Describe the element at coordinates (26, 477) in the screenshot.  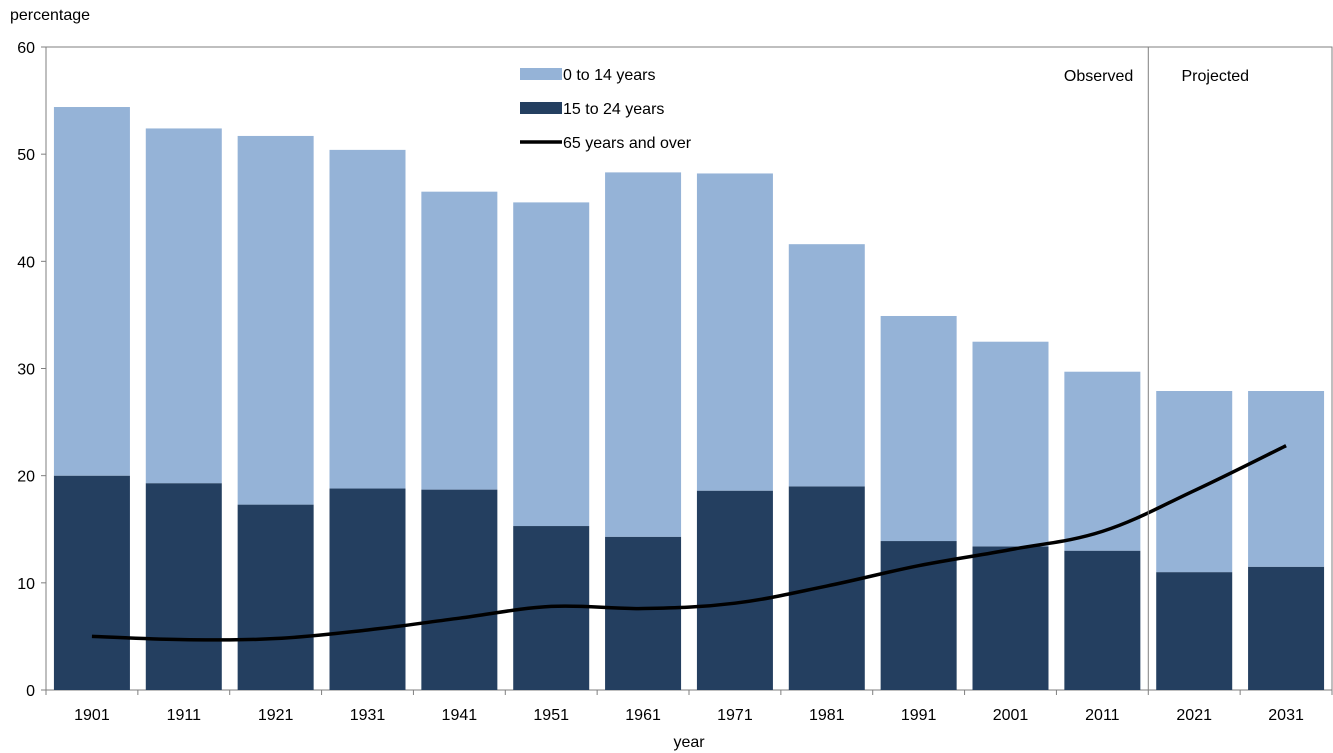
I see `y-tick-label: 20` at that location.